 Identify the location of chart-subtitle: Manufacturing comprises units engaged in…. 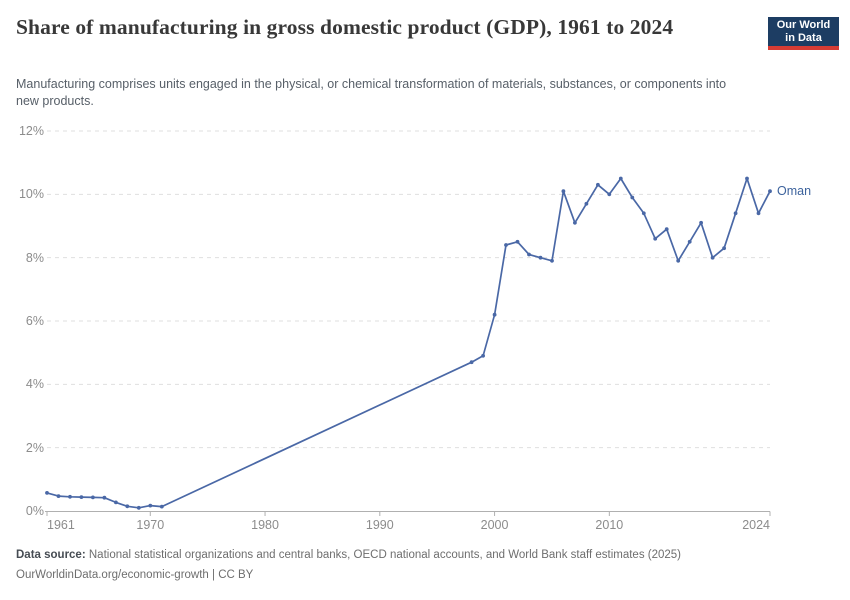
(371, 92).